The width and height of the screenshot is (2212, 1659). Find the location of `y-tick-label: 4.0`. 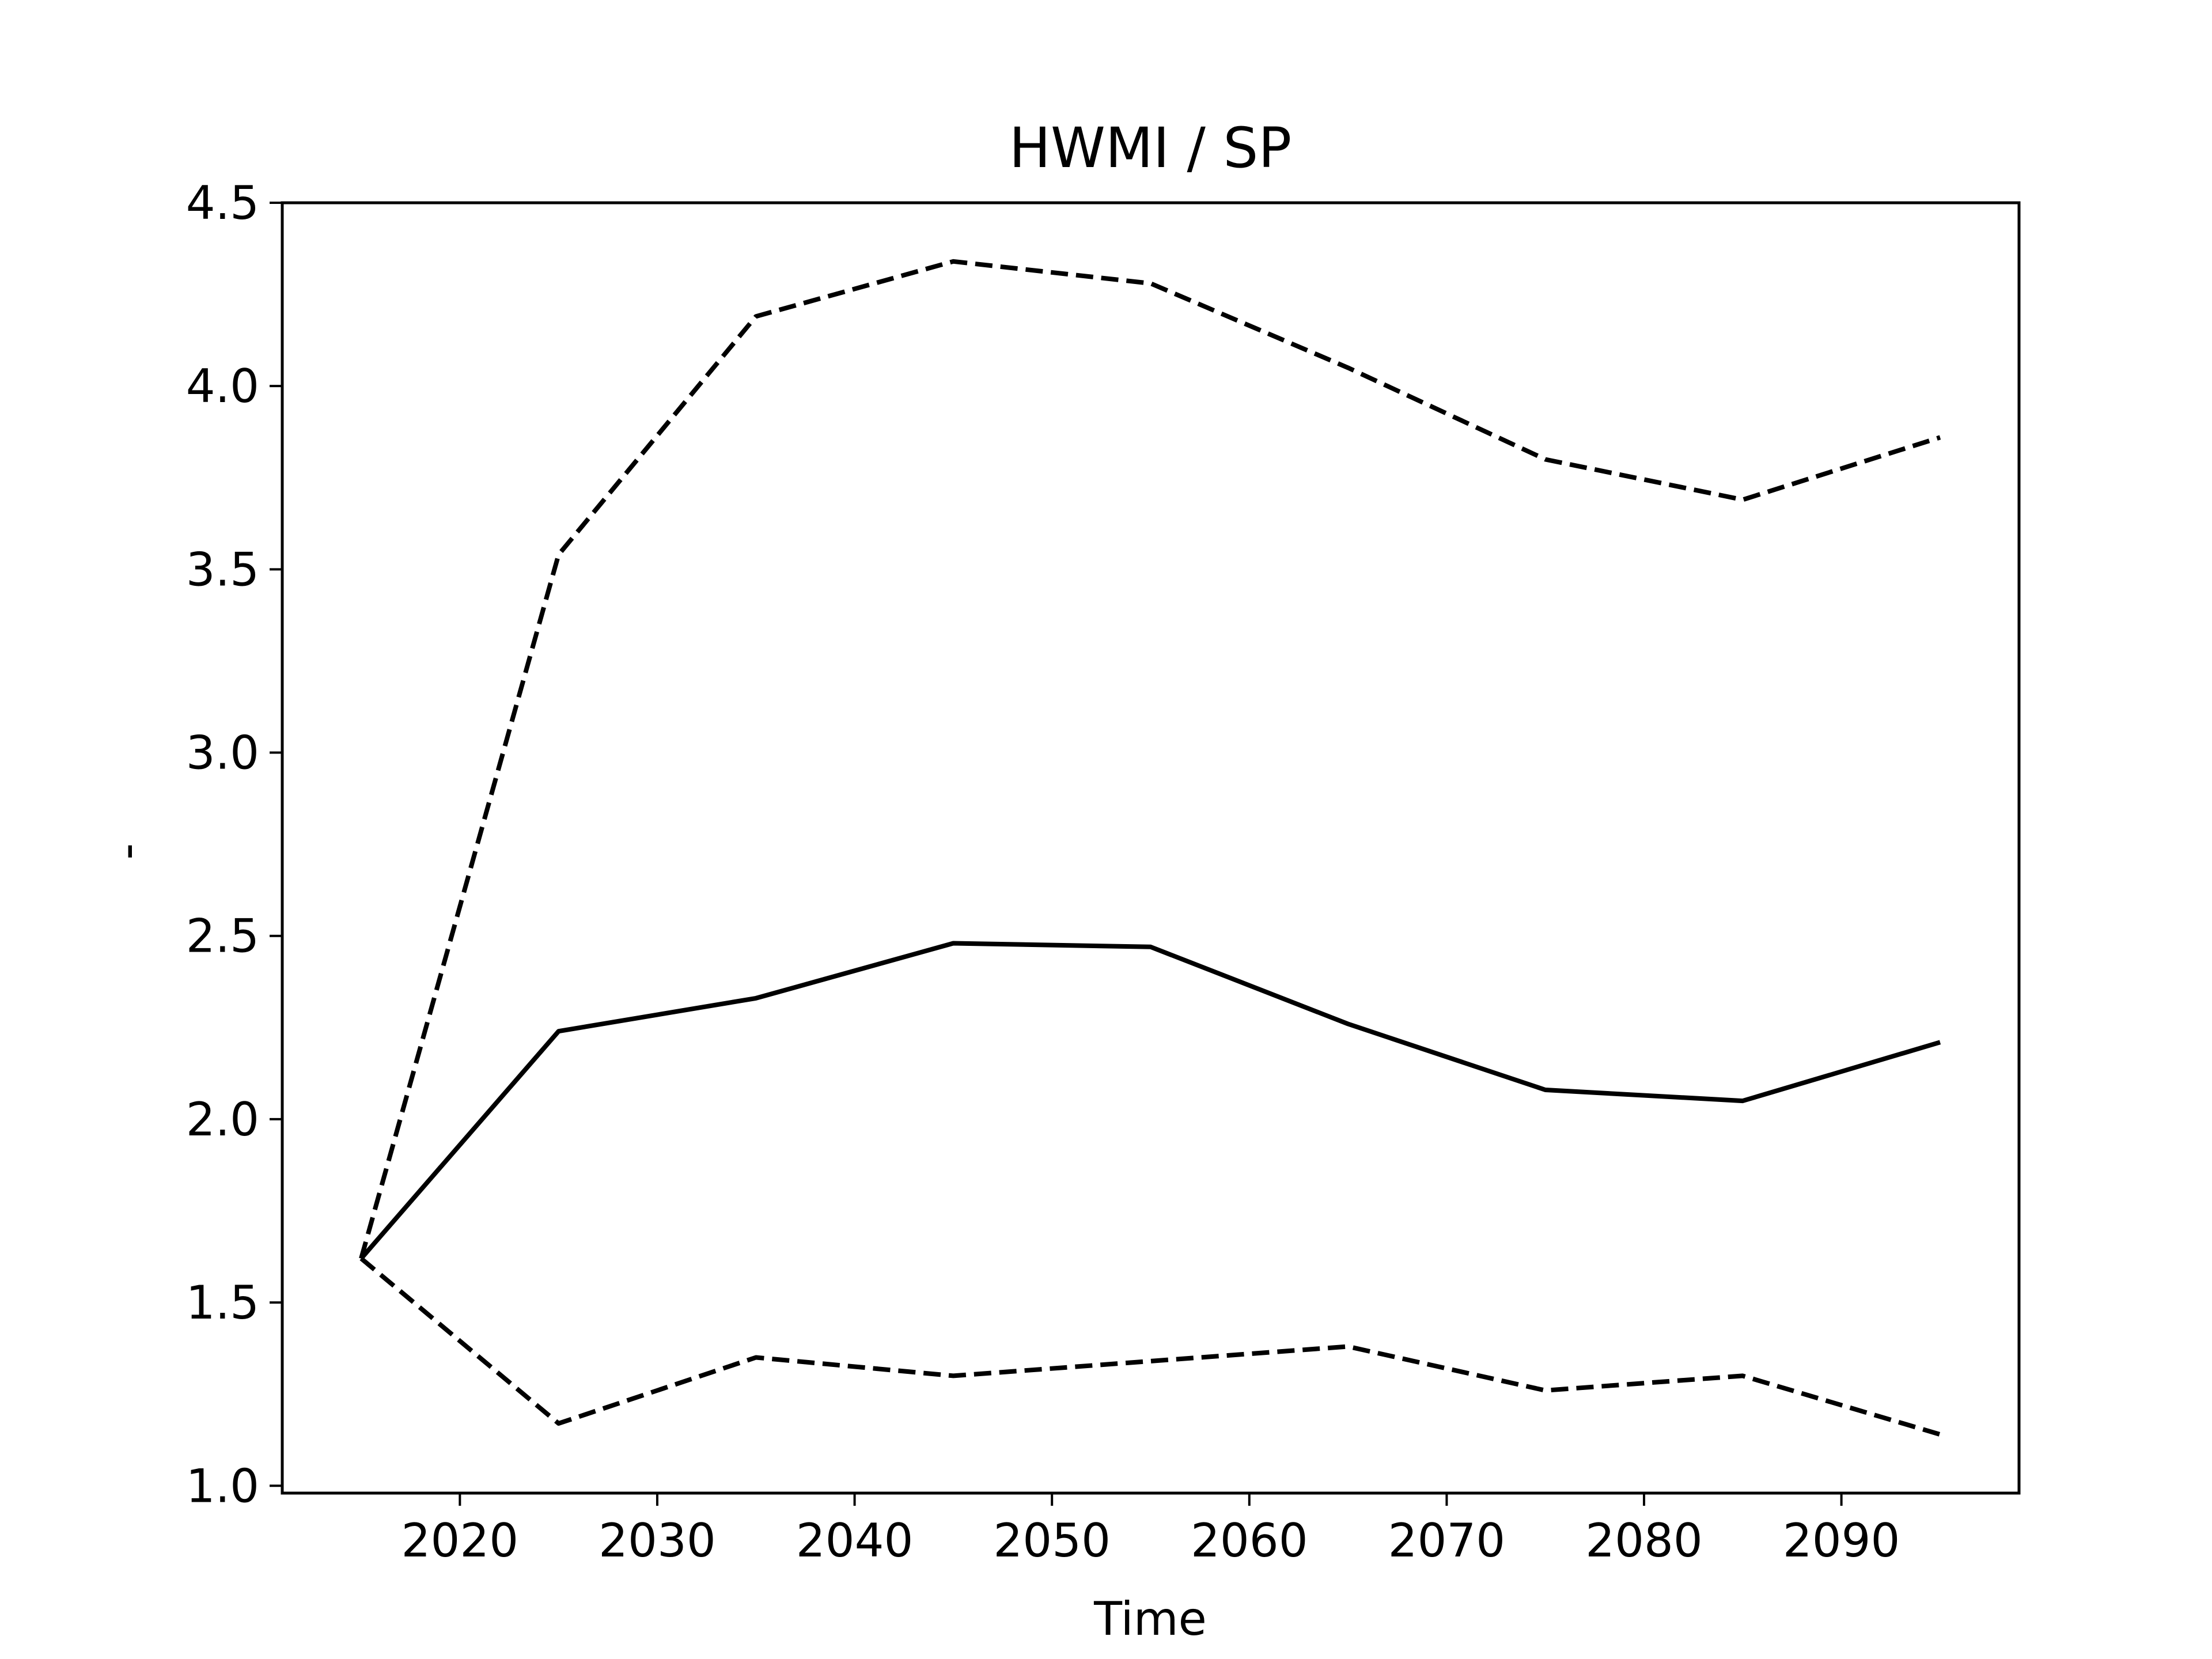

y-tick-label: 4.0 is located at coordinates (222, 386).